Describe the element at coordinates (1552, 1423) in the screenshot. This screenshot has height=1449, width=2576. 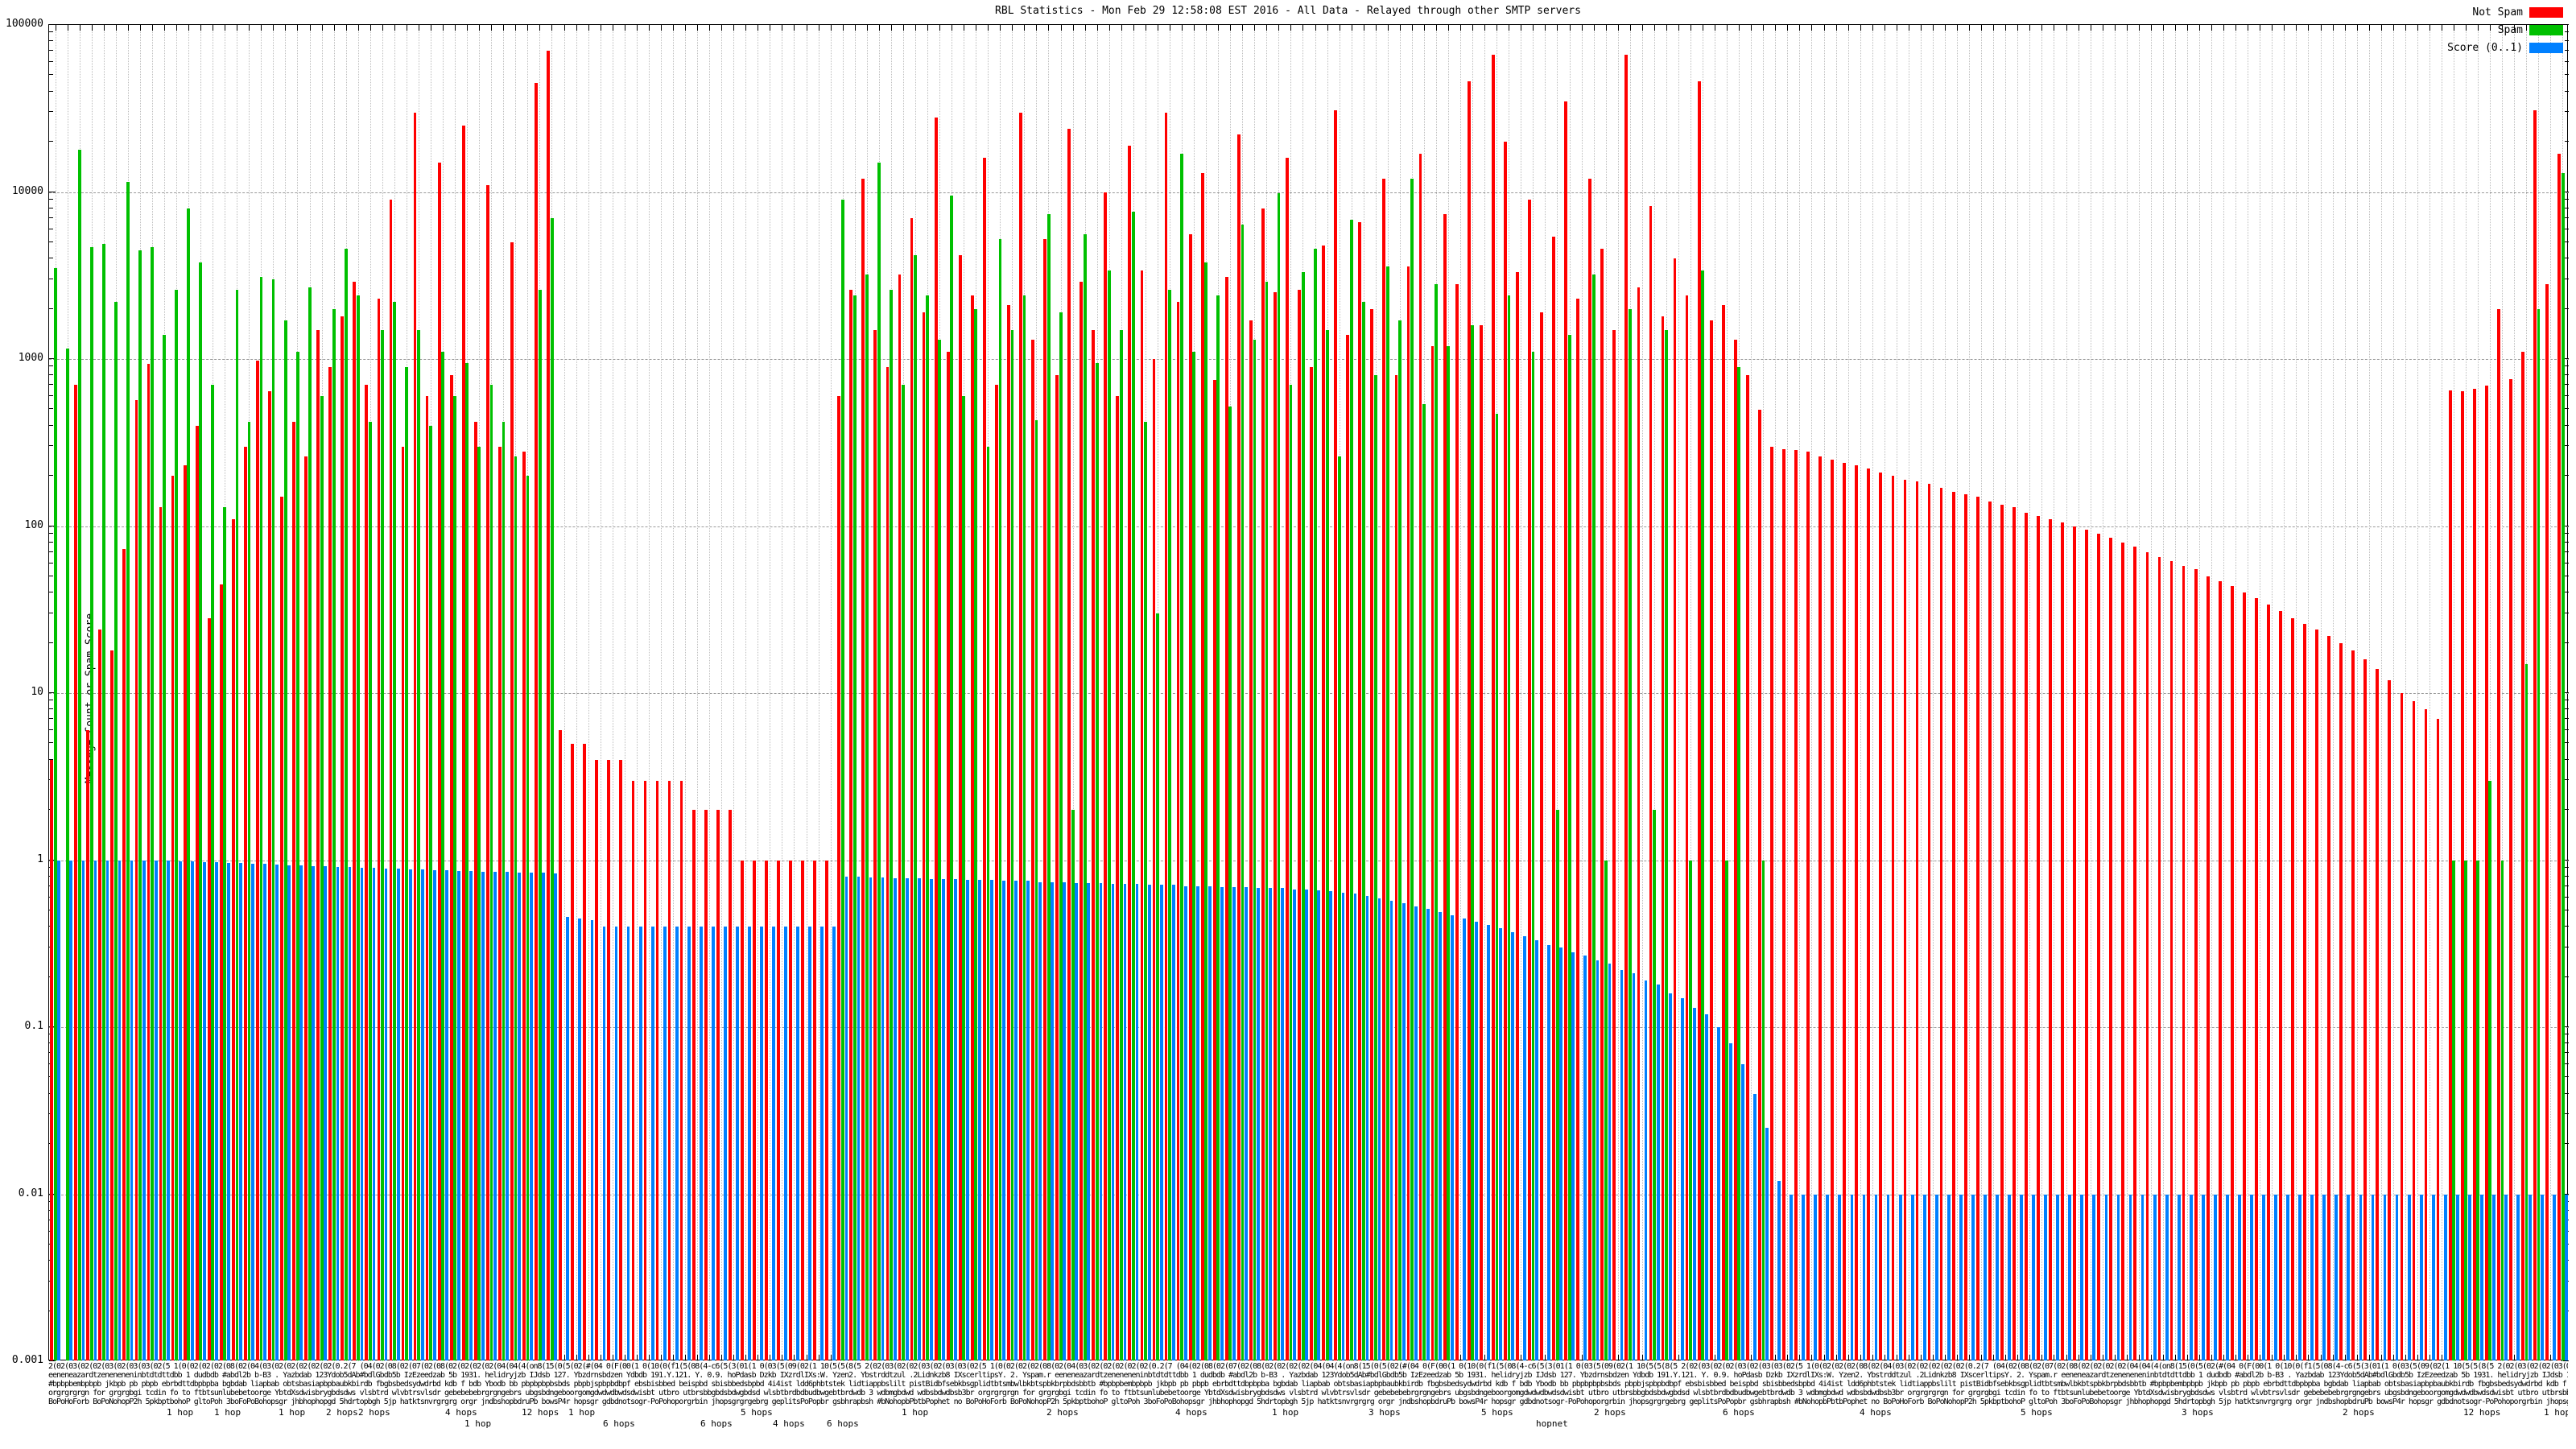
I see `hops-label: hopnet` at that location.